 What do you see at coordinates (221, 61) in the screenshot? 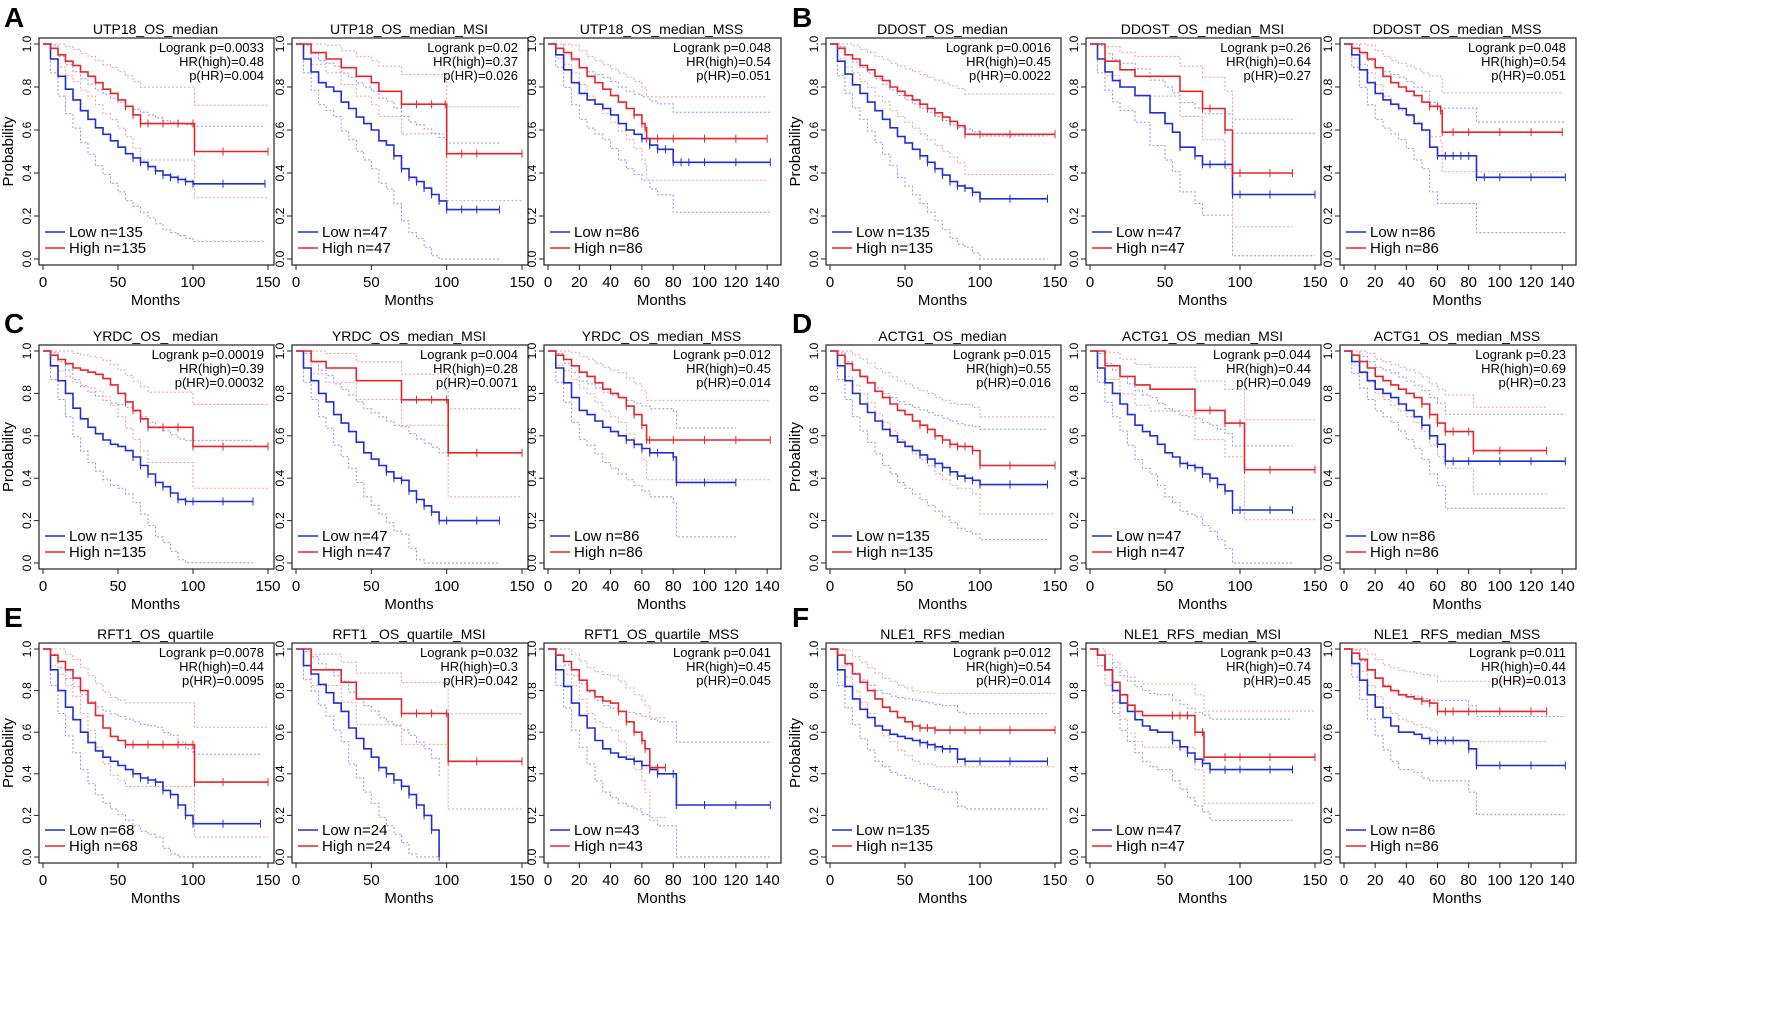
I see `stats-line: HR(high)=0.48` at bounding box center [221, 61].